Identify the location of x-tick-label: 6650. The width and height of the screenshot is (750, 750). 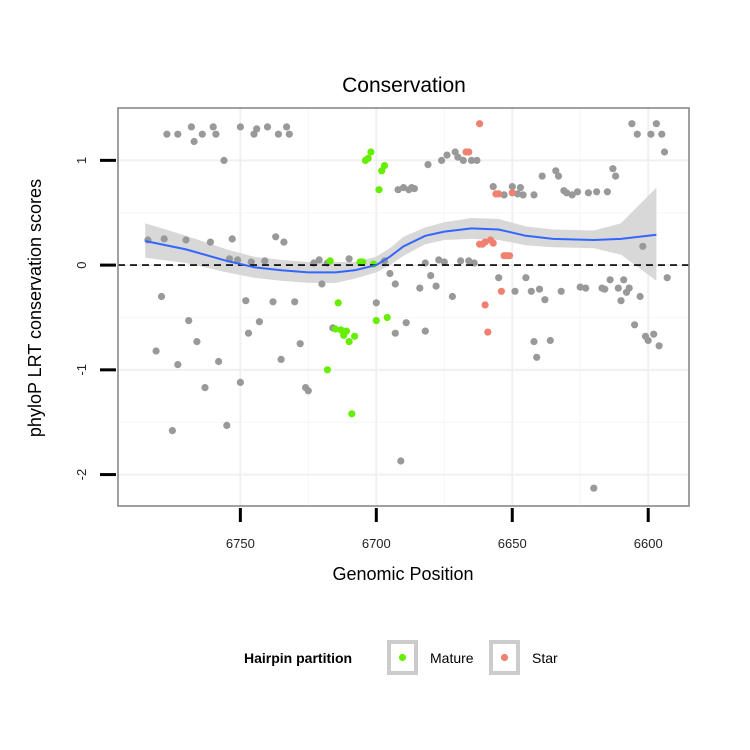
(512, 543).